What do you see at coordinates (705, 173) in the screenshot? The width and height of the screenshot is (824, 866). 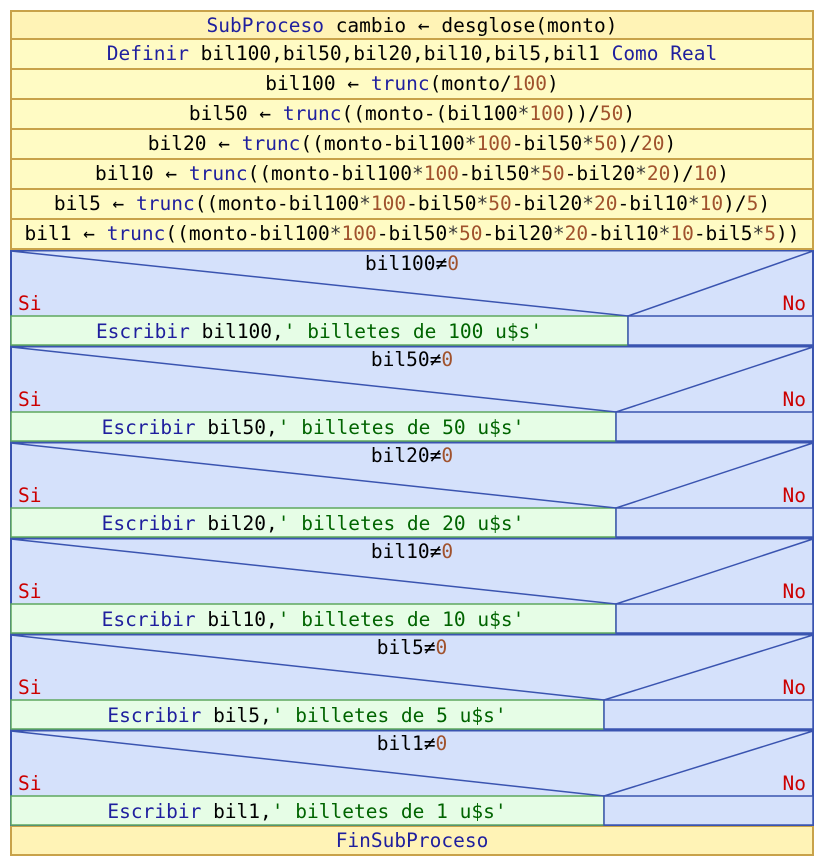 I see `statement-bil10-token: 10` at bounding box center [705, 173].